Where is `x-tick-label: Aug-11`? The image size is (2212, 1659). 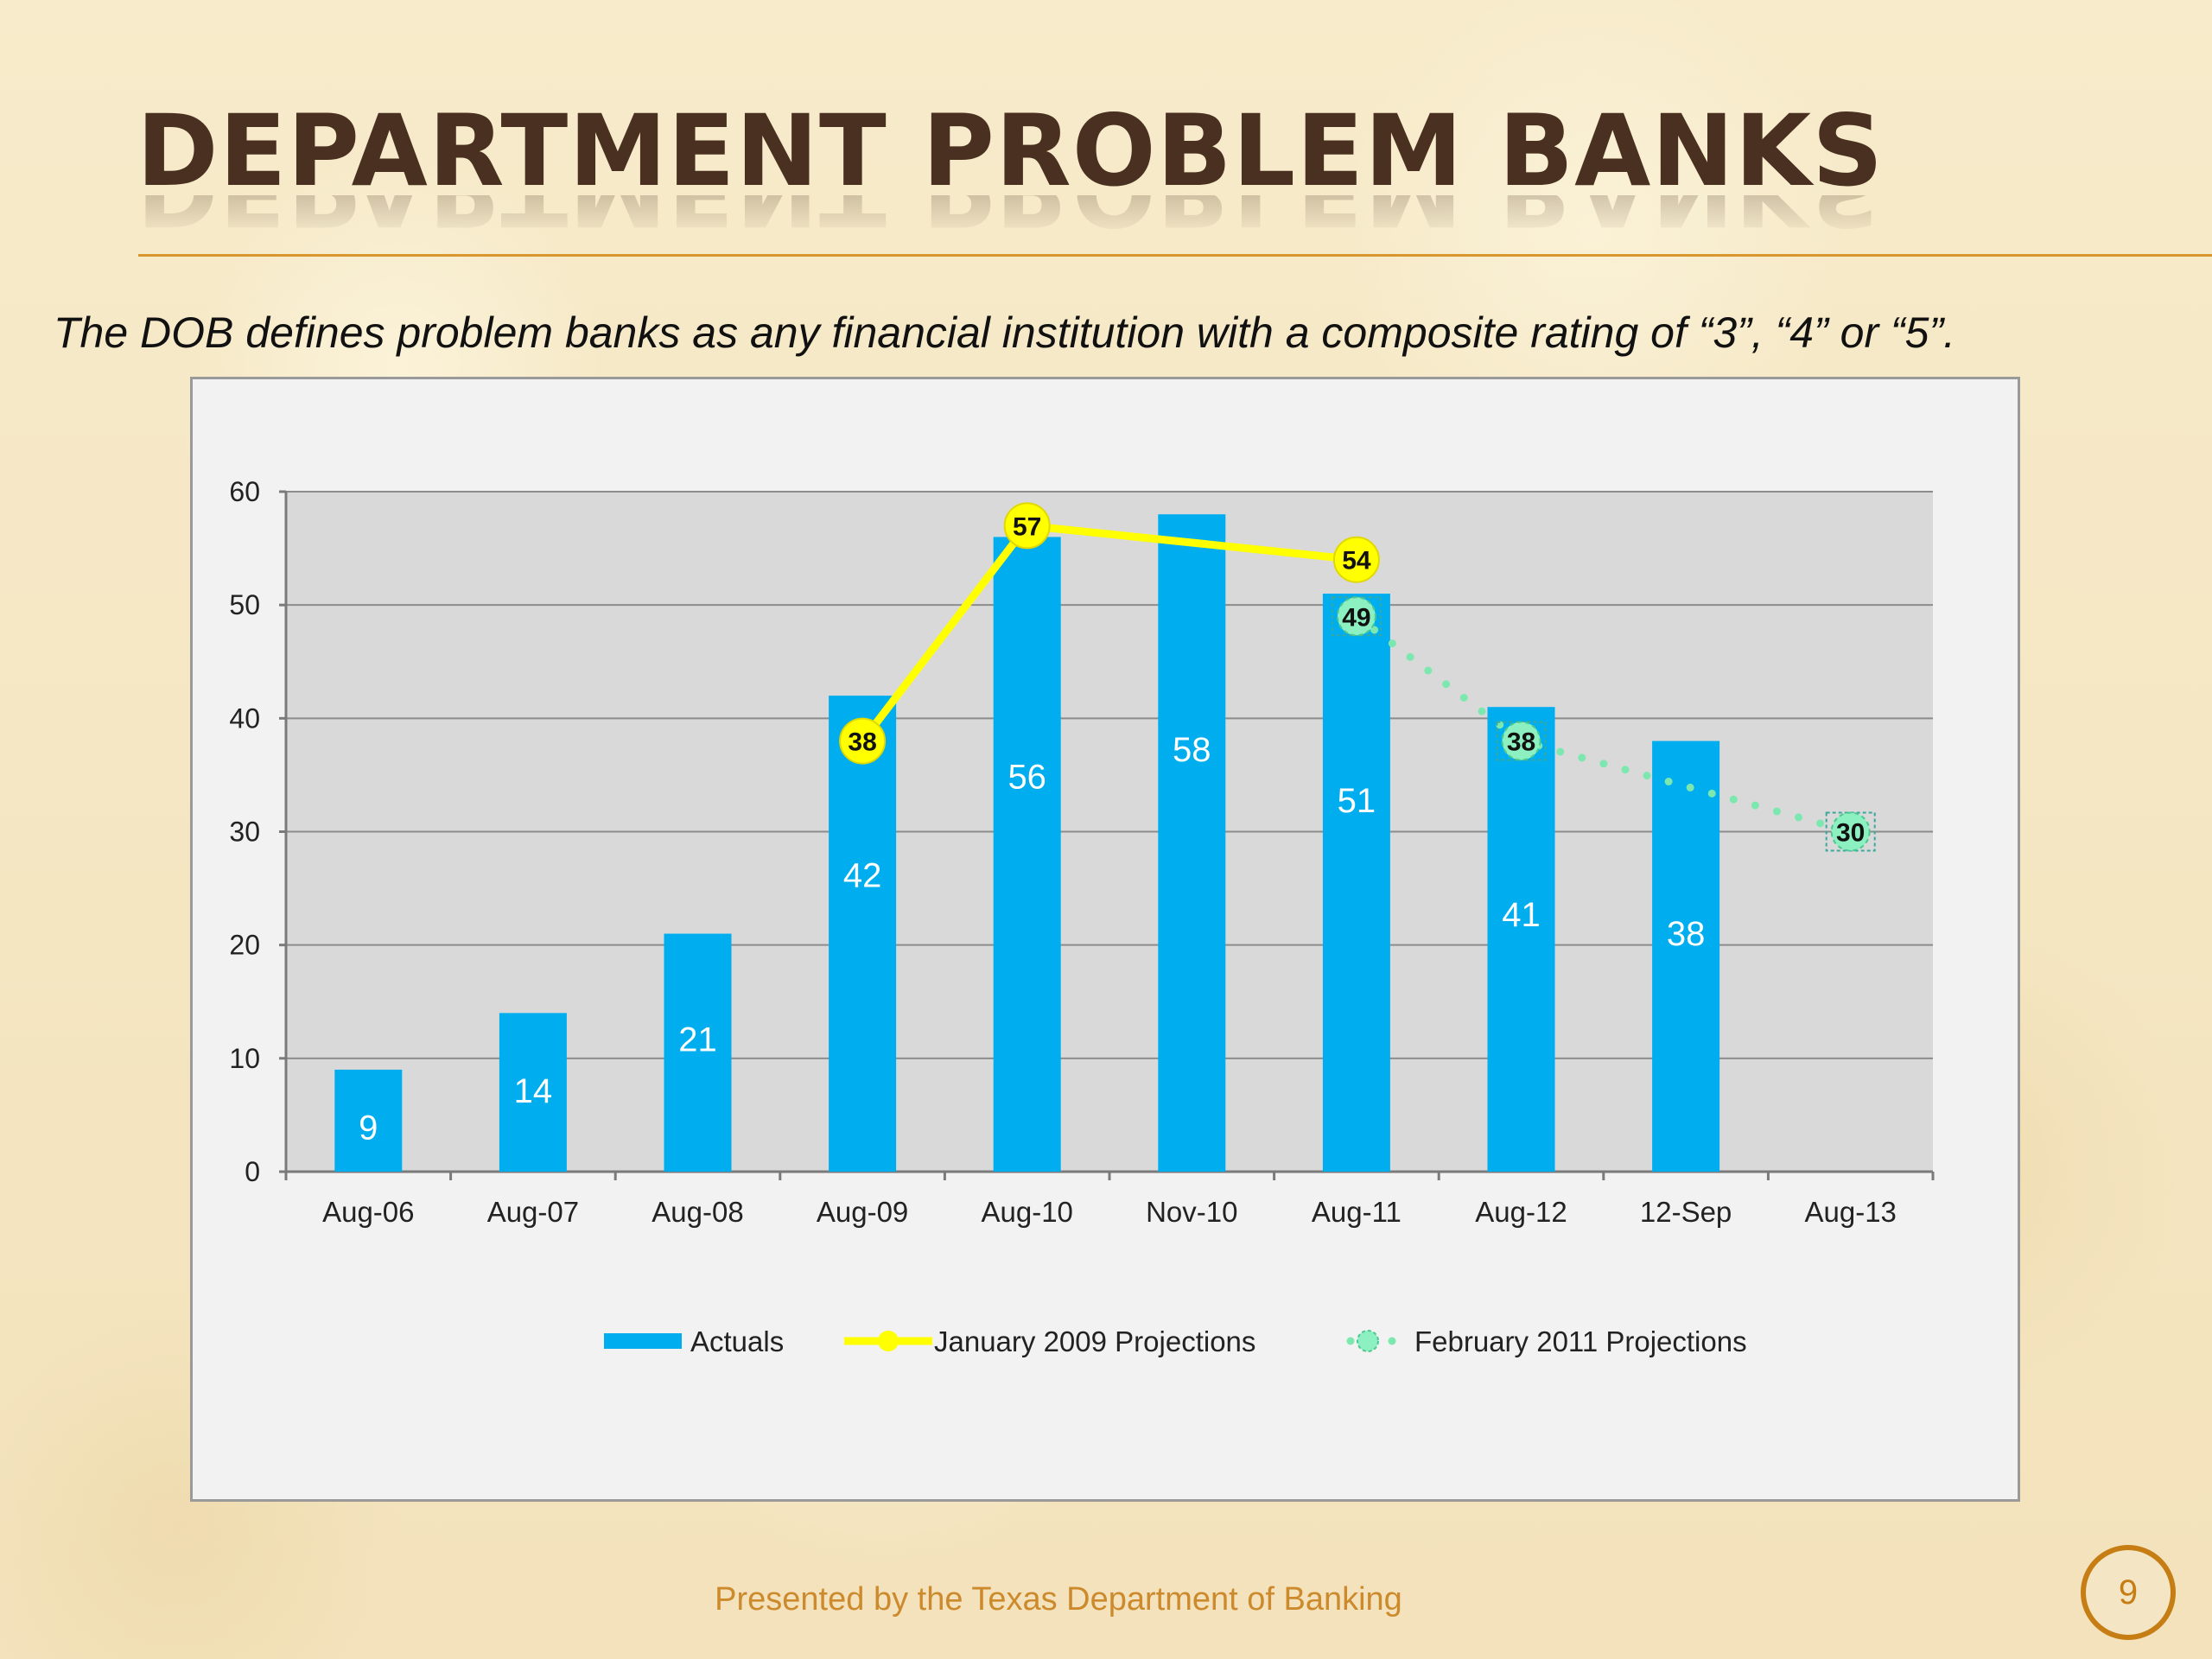 x-tick-label: Aug-11 is located at coordinates (1357, 1212).